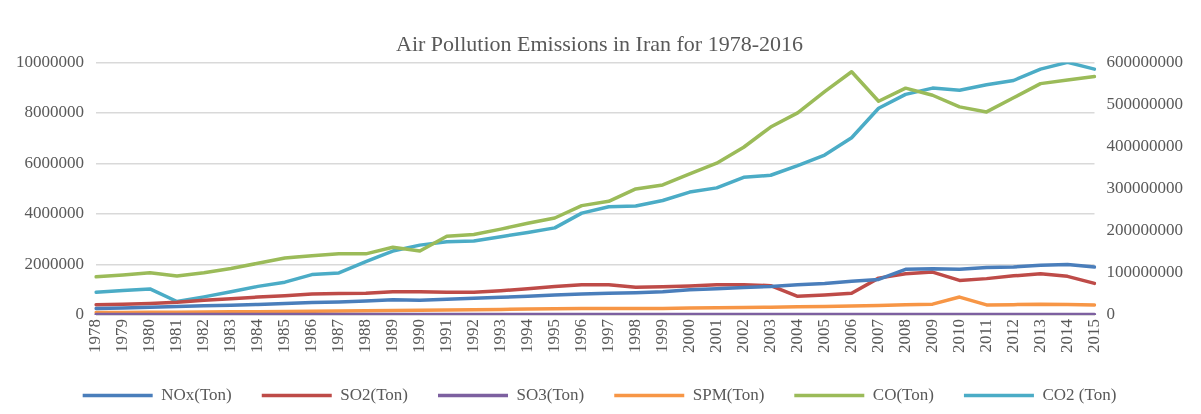  What do you see at coordinates (689, 336) in the screenshot?
I see `x-tick-label: 2000` at bounding box center [689, 336].